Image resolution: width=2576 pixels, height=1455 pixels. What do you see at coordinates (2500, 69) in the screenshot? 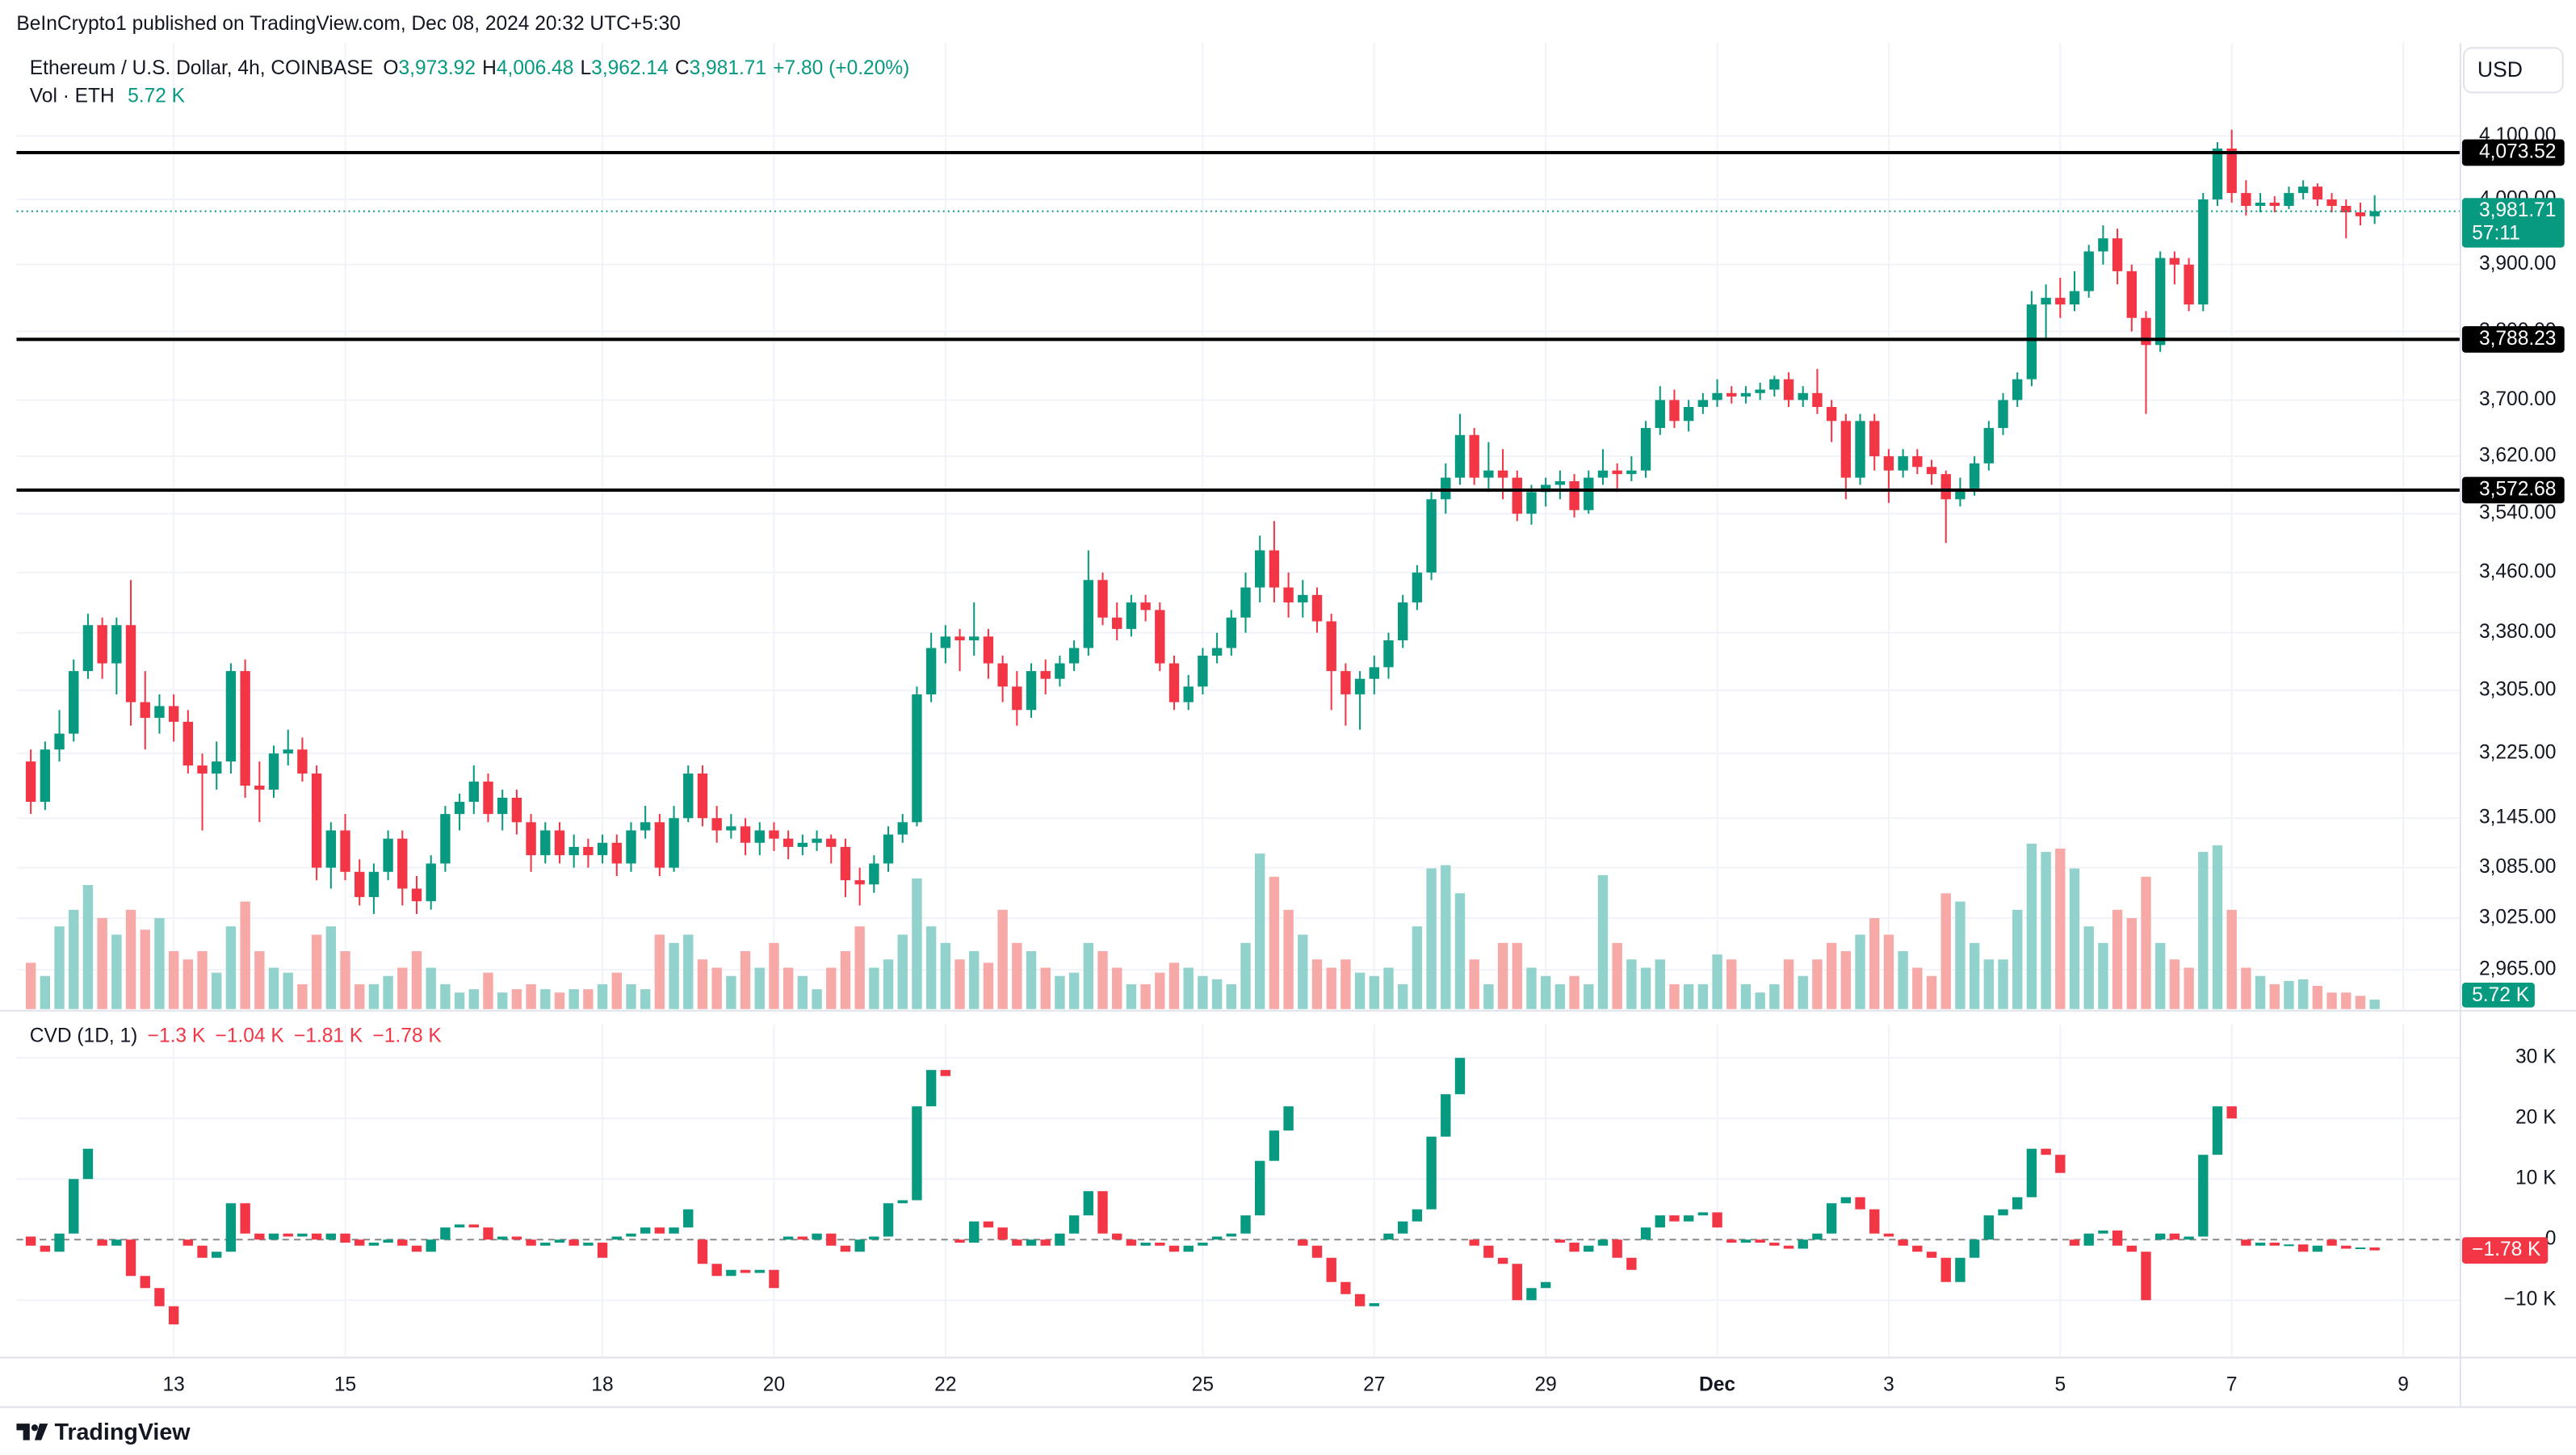
I see `currency-label: USD` at bounding box center [2500, 69].